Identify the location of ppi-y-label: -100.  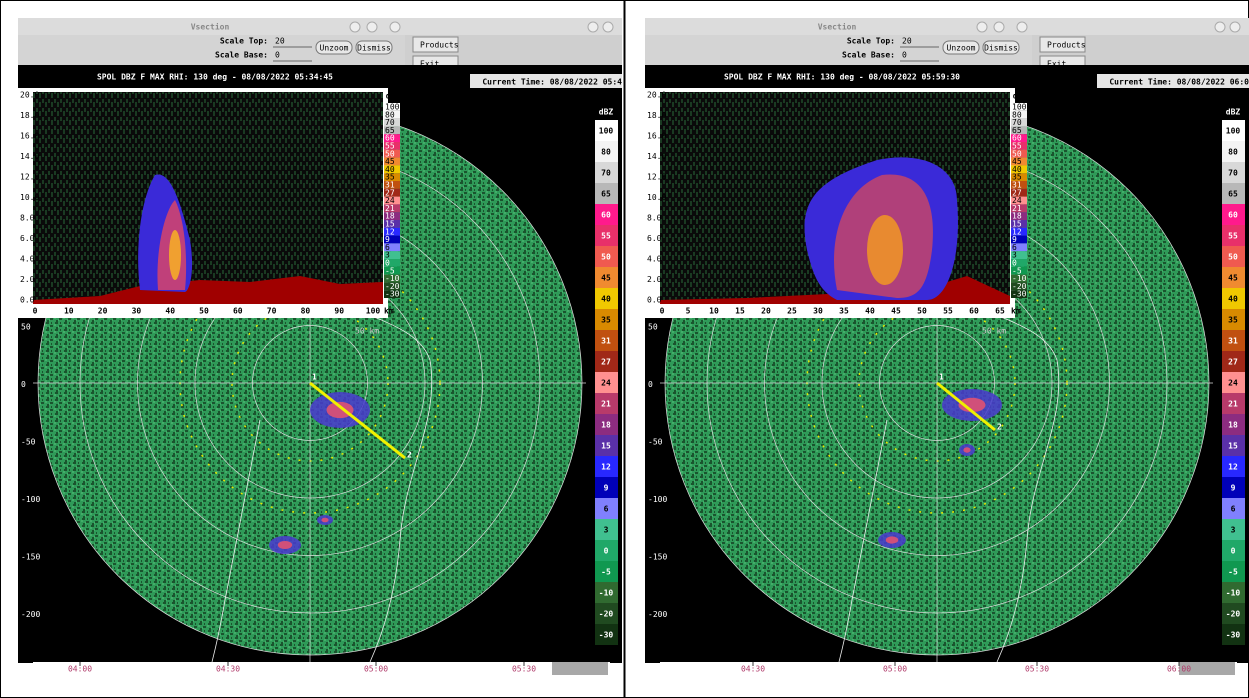
(30, 499).